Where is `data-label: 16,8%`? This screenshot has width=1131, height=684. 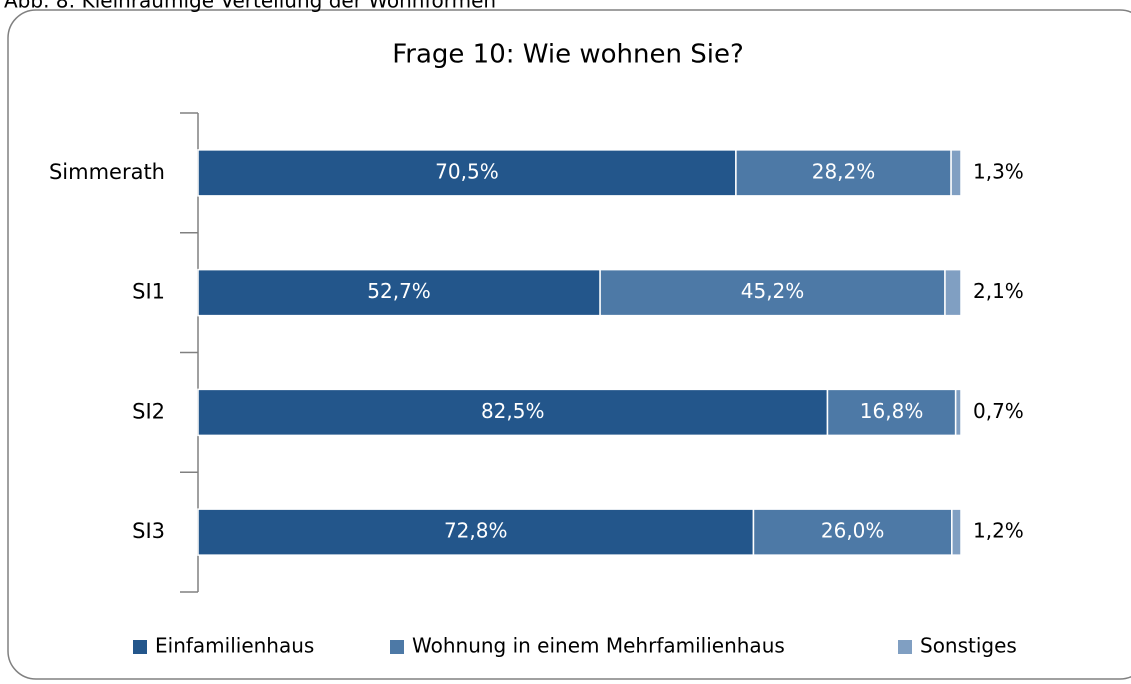
data-label: 16,8% is located at coordinates (892, 411).